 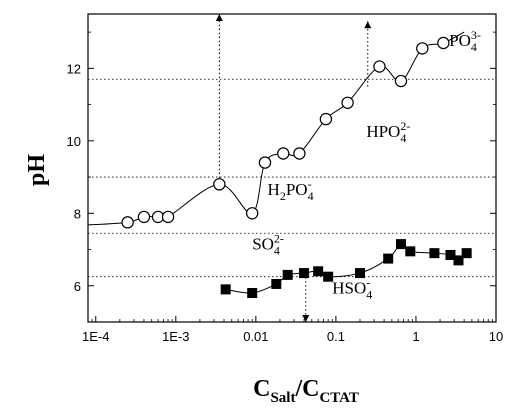 What do you see at coordinates (338, 398) in the screenshot?
I see `x-axis-label-part: CTAT` at bounding box center [338, 398].